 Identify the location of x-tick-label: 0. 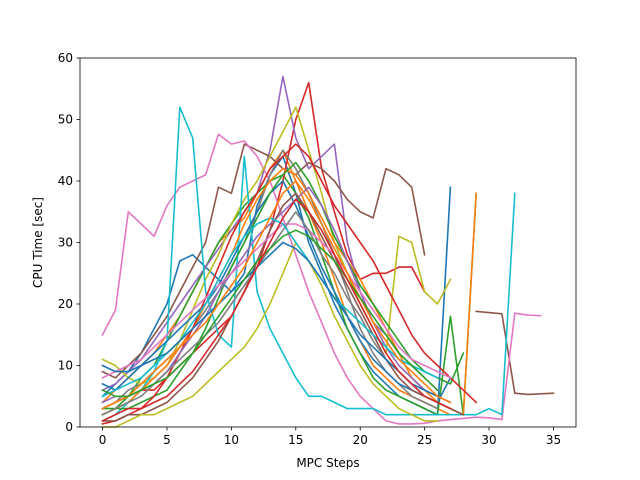
(103, 440).